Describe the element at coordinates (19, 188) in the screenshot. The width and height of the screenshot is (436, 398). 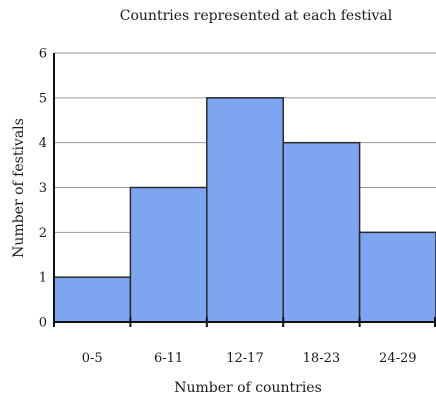
I see `y-axis-label: Number of festivals` at that location.